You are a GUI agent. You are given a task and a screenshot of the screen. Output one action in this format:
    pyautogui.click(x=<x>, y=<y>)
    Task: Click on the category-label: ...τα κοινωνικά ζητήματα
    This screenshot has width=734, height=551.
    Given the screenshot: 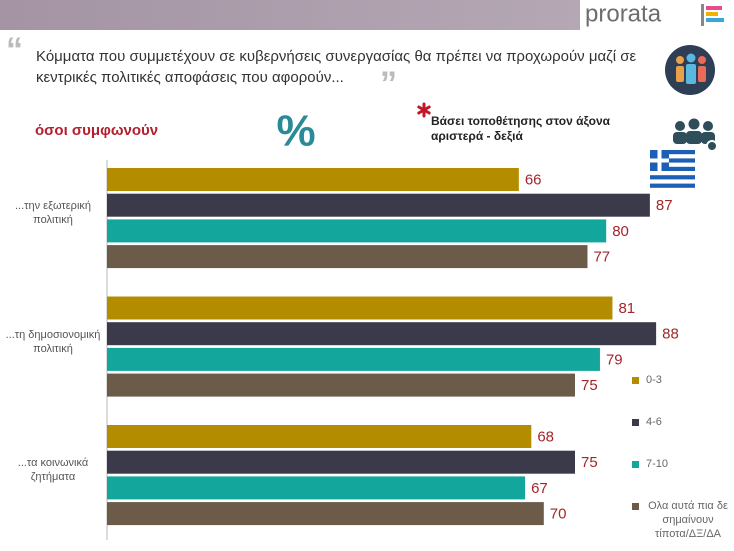 What is the action you would take?
    pyautogui.click(x=53, y=470)
    